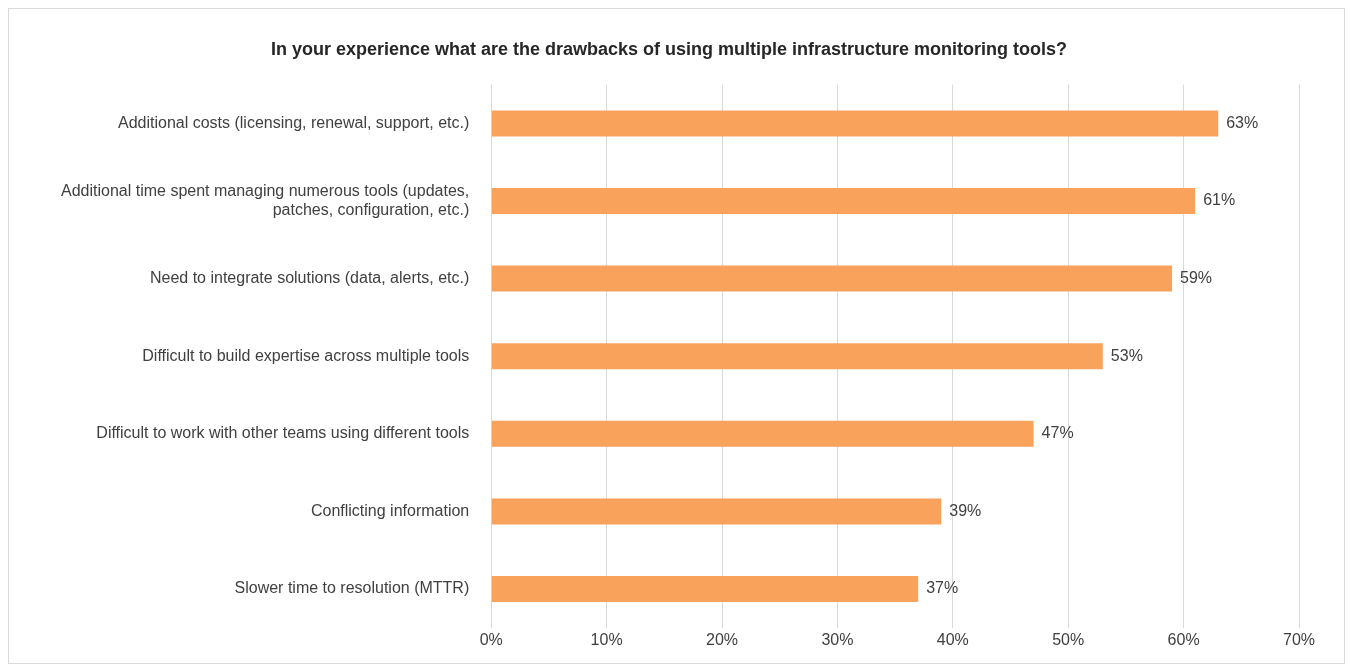 The height and width of the screenshot is (672, 1353). What do you see at coordinates (265, 200) in the screenshot?
I see `y-tick-label: Additional time spent managing numerous tools (updates, patches, configuration, etc.)` at bounding box center [265, 200].